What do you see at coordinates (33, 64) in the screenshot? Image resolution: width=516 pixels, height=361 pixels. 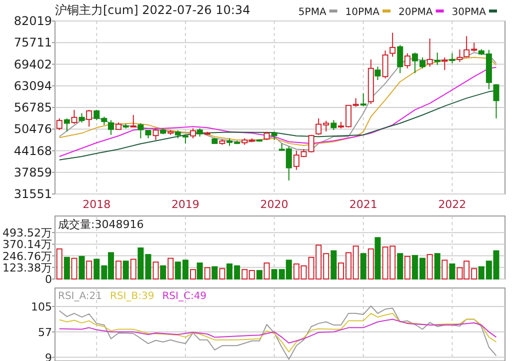 I see `y-tick-label: 69402` at bounding box center [33, 64].